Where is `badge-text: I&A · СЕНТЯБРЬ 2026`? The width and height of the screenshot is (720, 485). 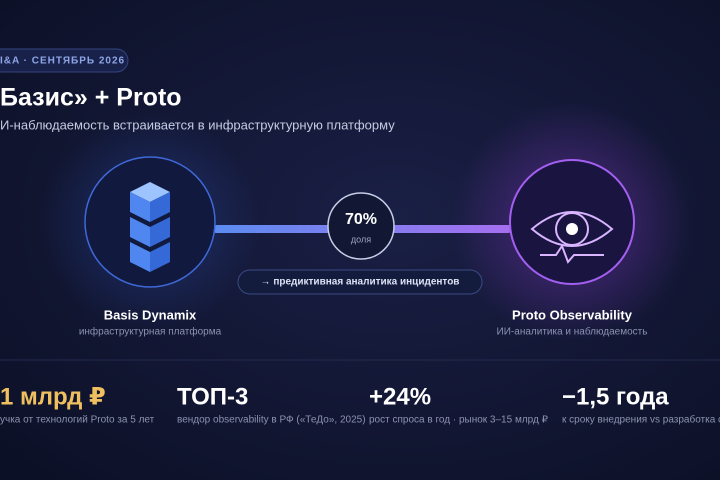 badge-text: I&A · СЕНТЯБРЬ 2026 is located at coordinates (62, 61).